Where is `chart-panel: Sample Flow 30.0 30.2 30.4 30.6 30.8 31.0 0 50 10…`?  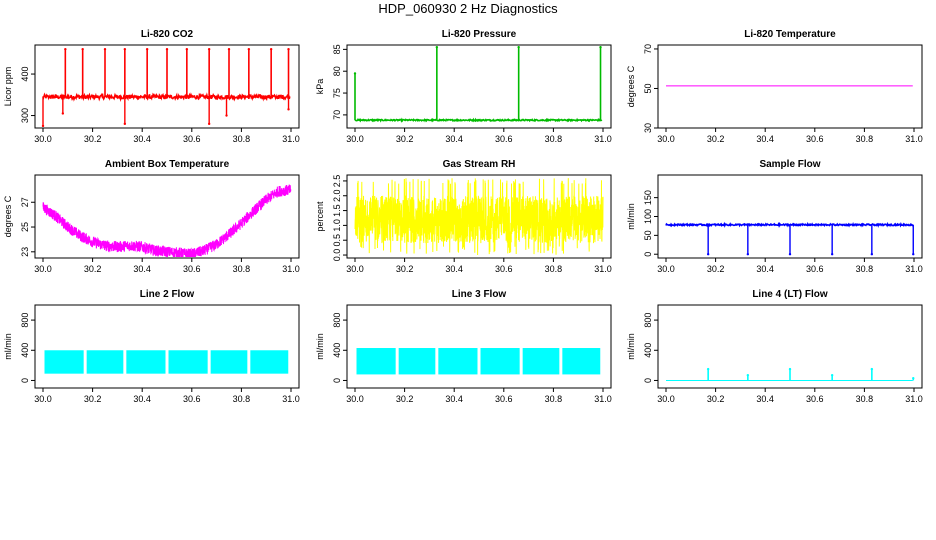
chart-panel: Sample Flow 30.0 30.2 30.4 30.6 30.8 31.0 0 50 10… is located at coordinates (774, 216).